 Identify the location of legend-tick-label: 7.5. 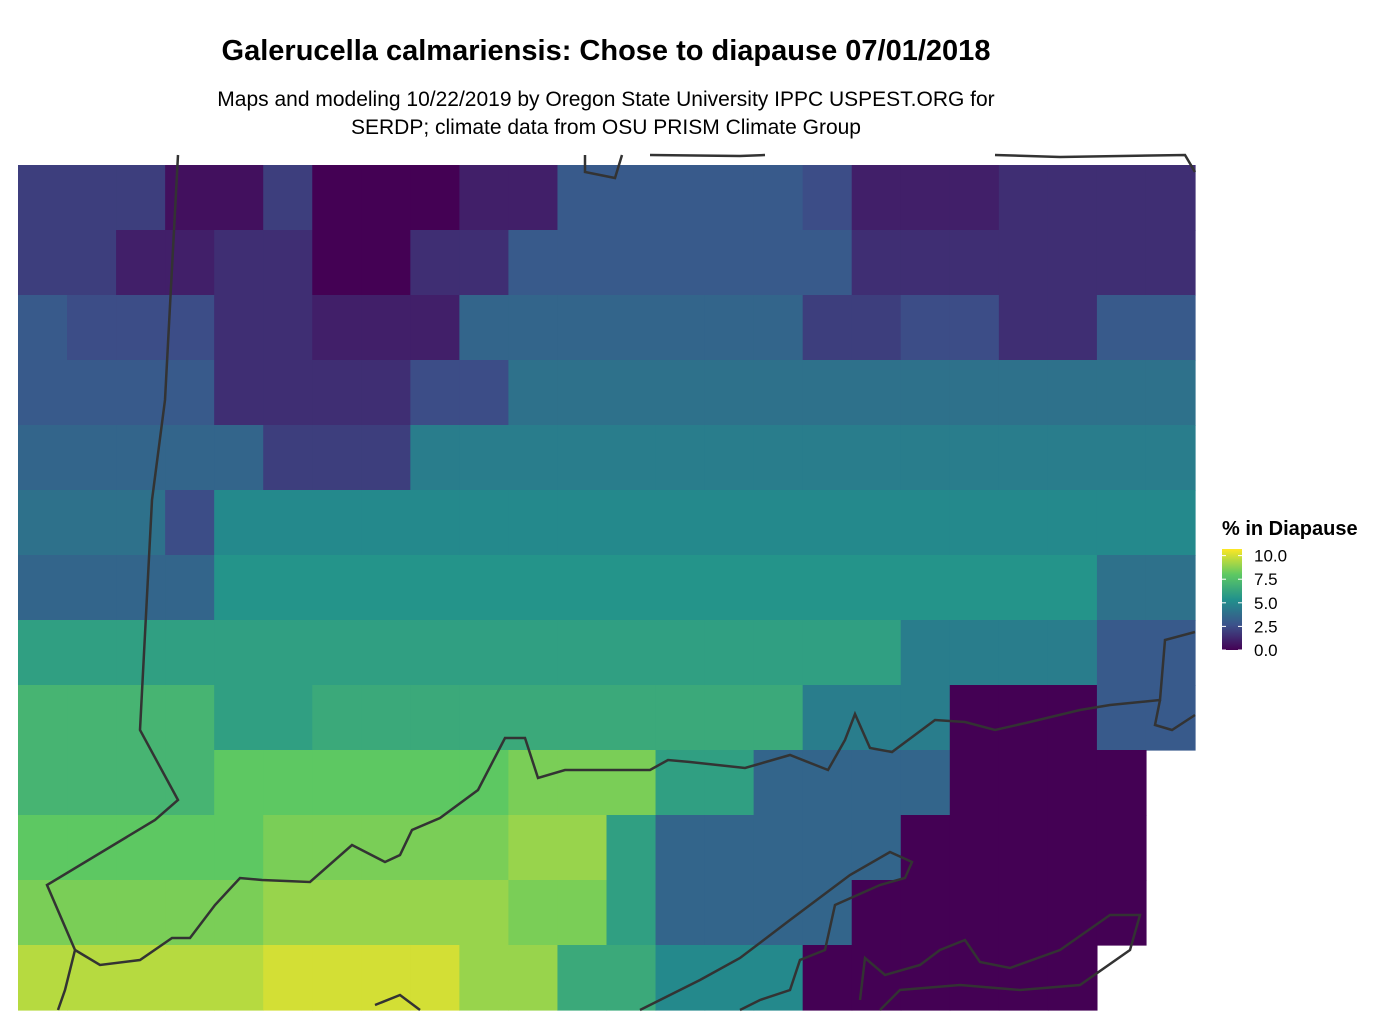
(1266, 579).